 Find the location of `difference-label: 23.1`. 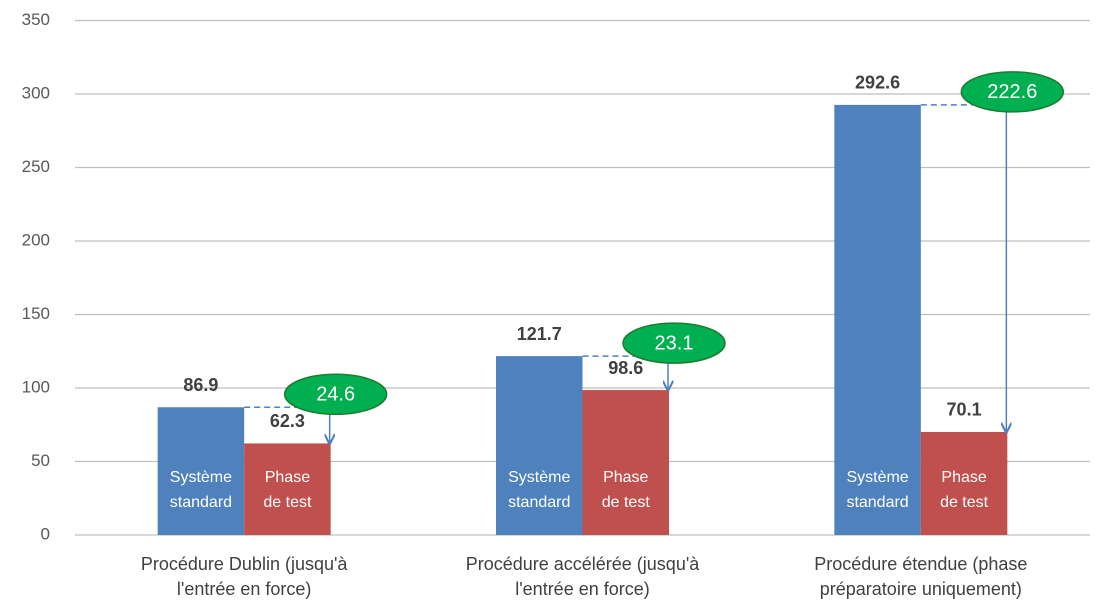

difference-label: 23.1 is located at coordinates (674, 343).